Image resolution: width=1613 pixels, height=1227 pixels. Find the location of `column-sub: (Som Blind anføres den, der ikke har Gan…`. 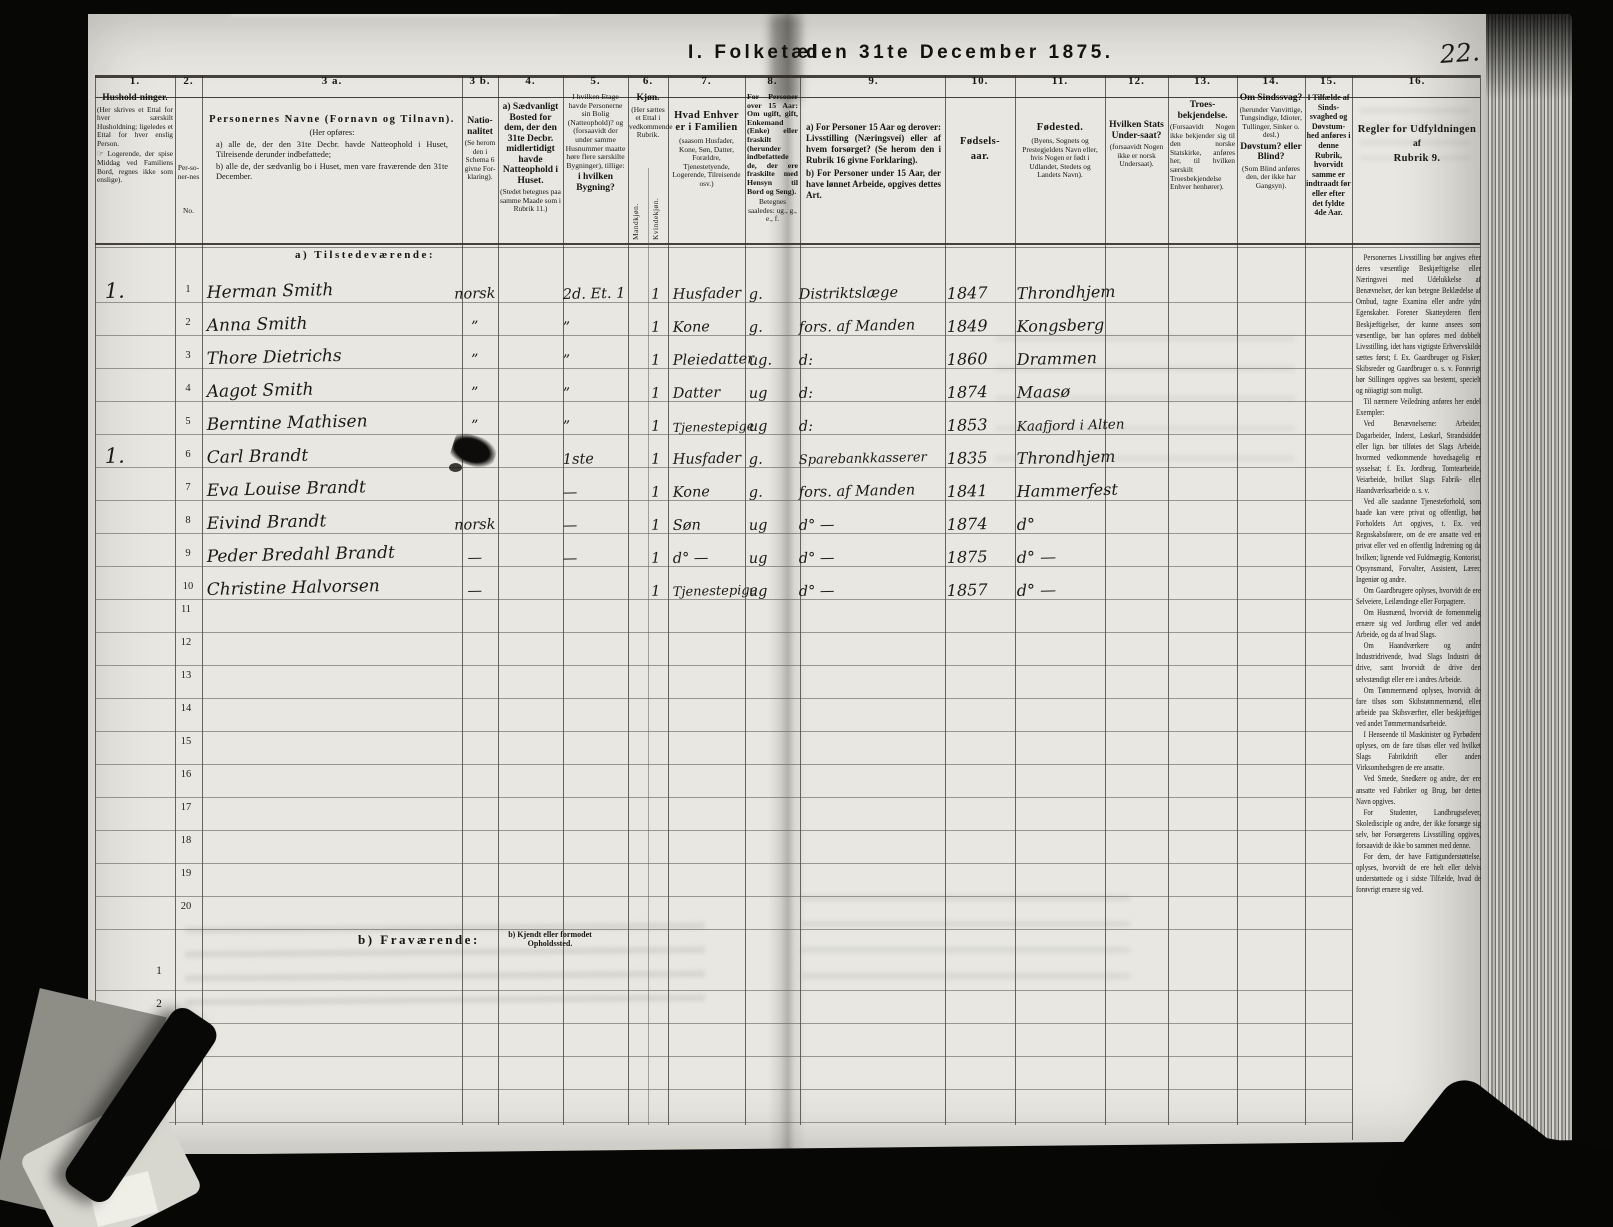

column-sub: (Som Blind anføres den, der ikke har Gan… is located at coordinates (1271, 177).